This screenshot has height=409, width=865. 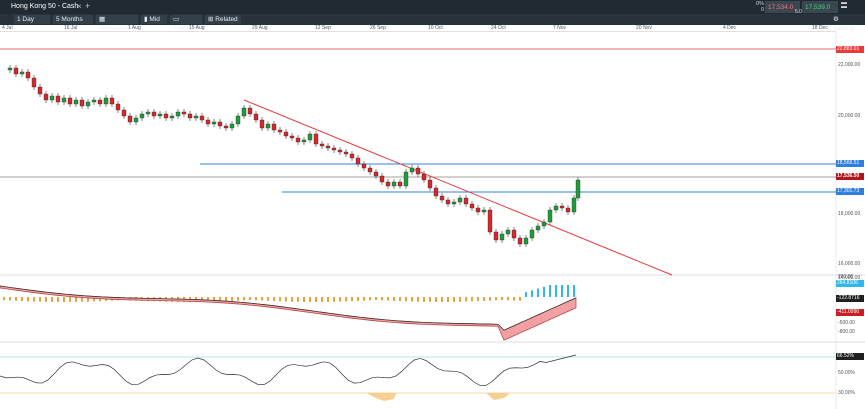 I want to click on current-price-tag: 17,536.50, so click(x=850, y=176).